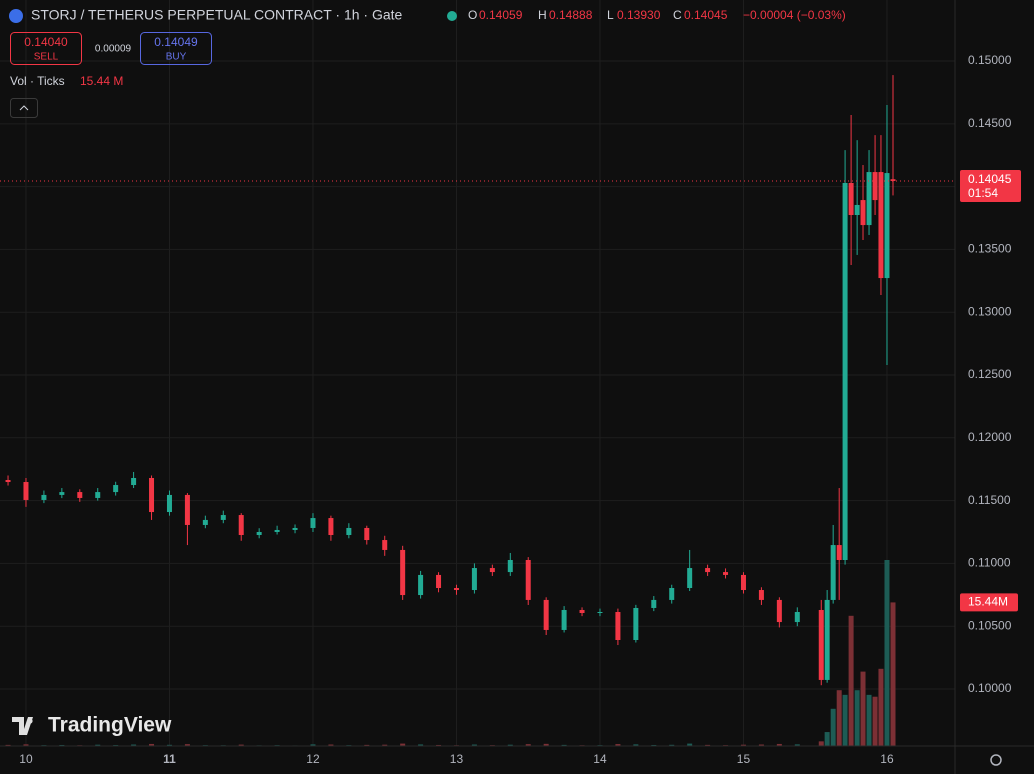 This screenshot has height=774, width=1034. I want to click on sell-text: SELL, so click(46, 57).